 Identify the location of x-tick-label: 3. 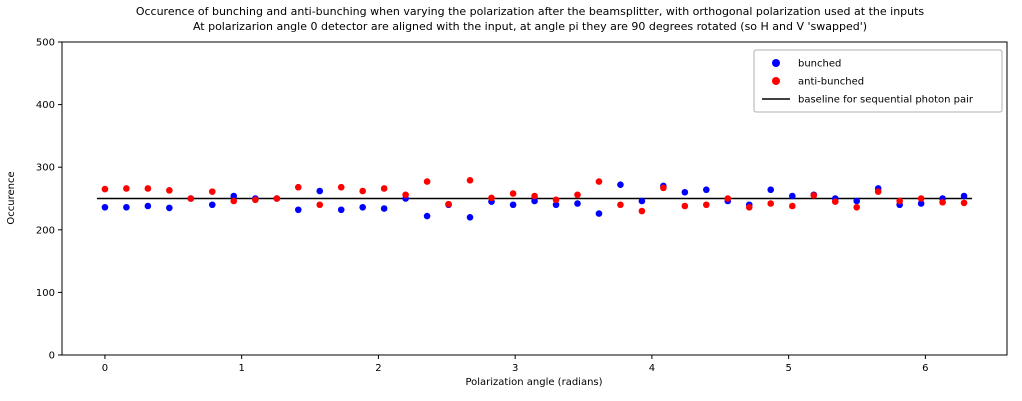
(515, 368).